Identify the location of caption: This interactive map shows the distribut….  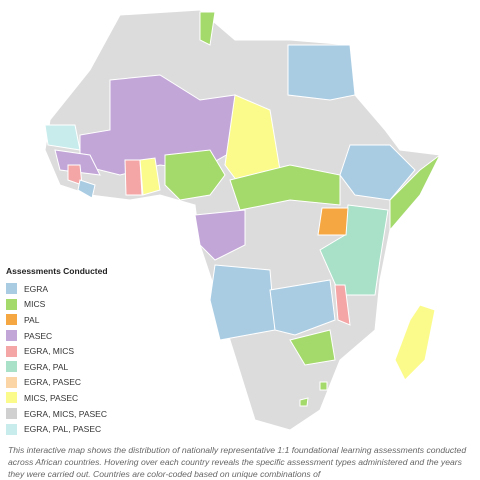
(237, 462).